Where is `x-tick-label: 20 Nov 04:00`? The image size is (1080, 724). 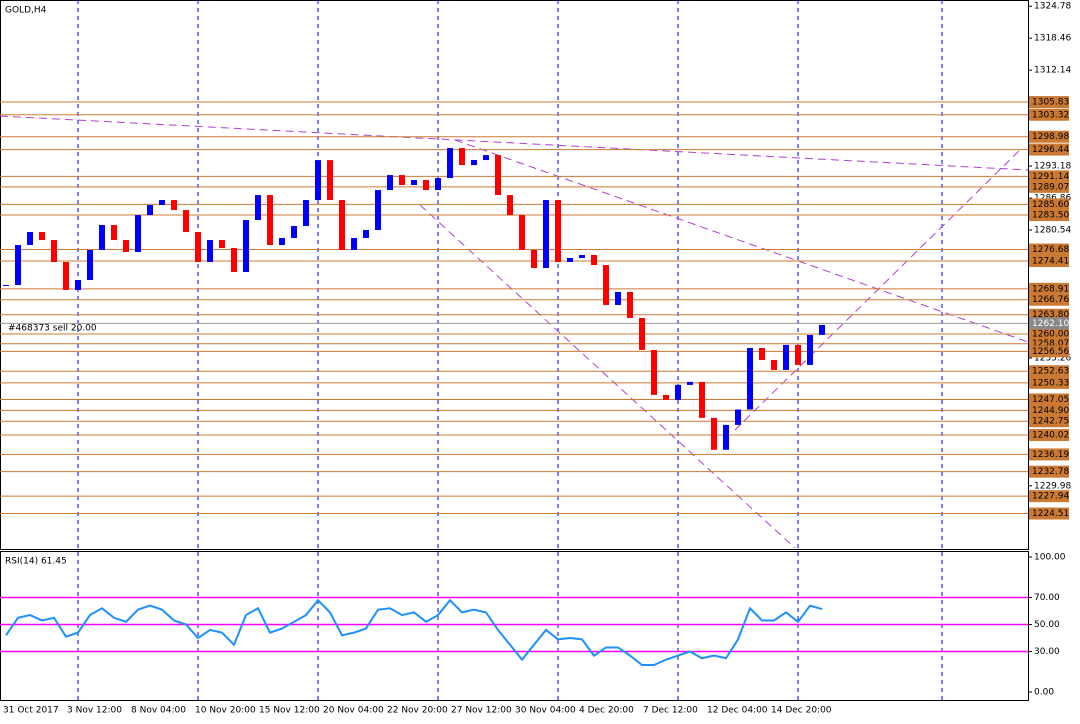 x-tick-label: 20 Nov 04:00 is located at coordinates (353, 711).